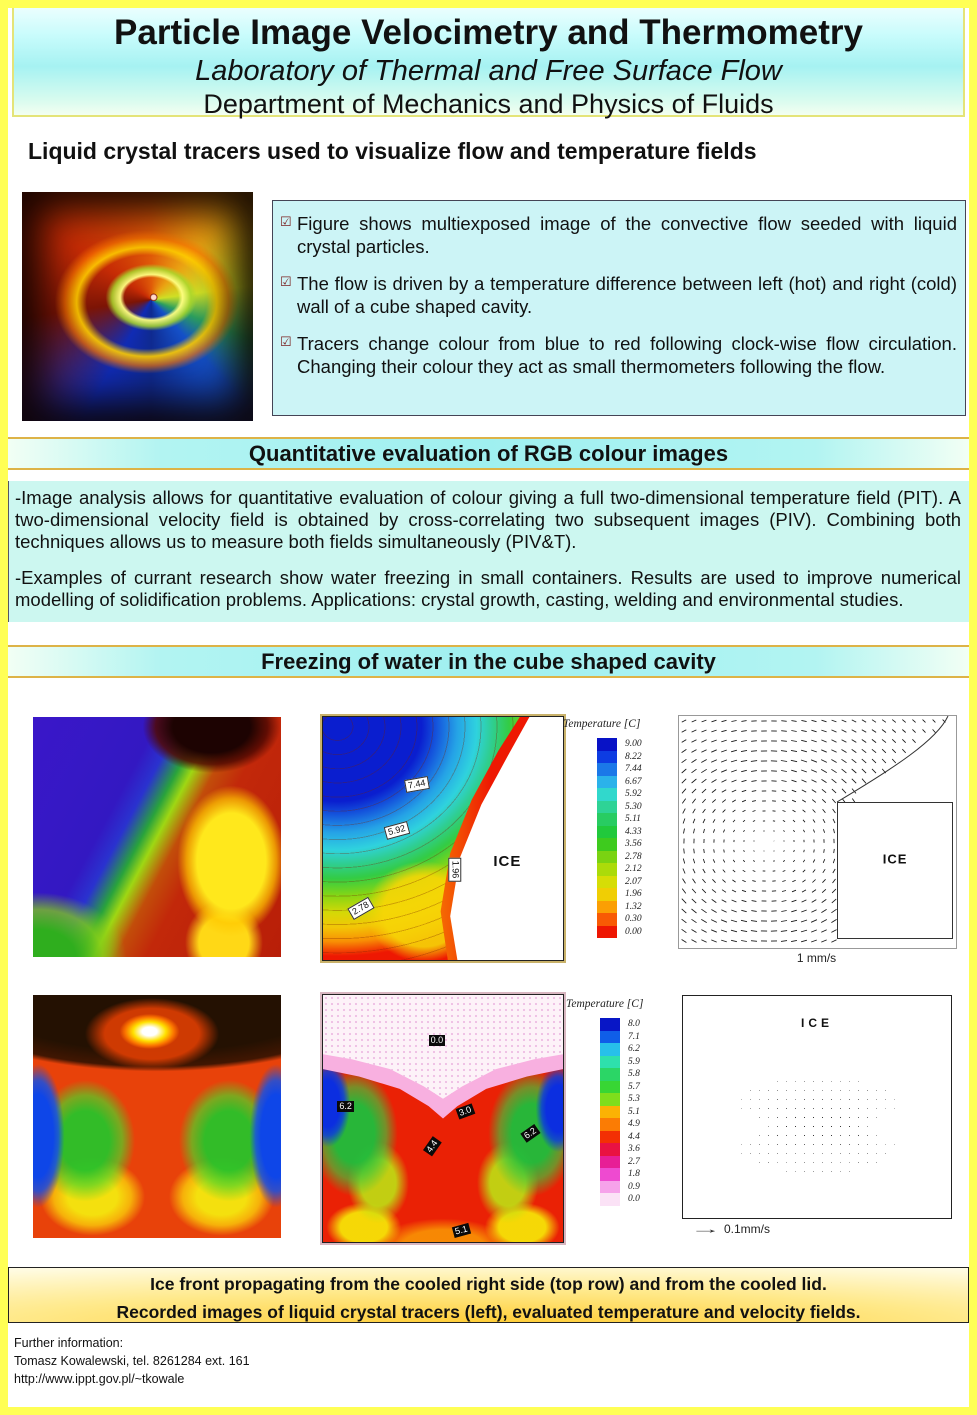  What do you see at coordinates (633, 869) in the screenshot?
I see `colorbar-tick-label: 2.12` at bounding box center [633, 869].